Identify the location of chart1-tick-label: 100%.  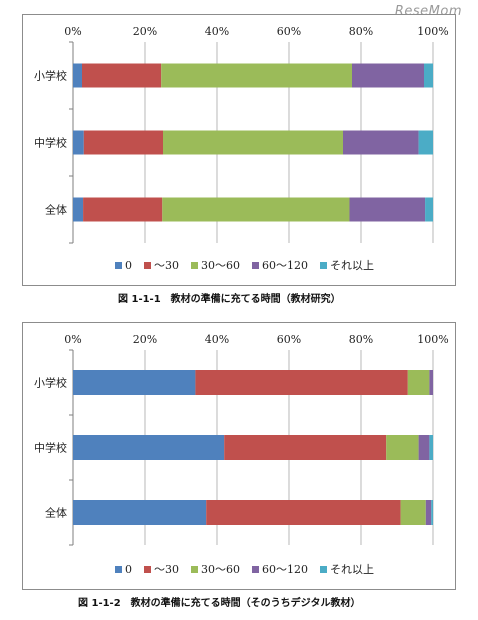
(432, 31).